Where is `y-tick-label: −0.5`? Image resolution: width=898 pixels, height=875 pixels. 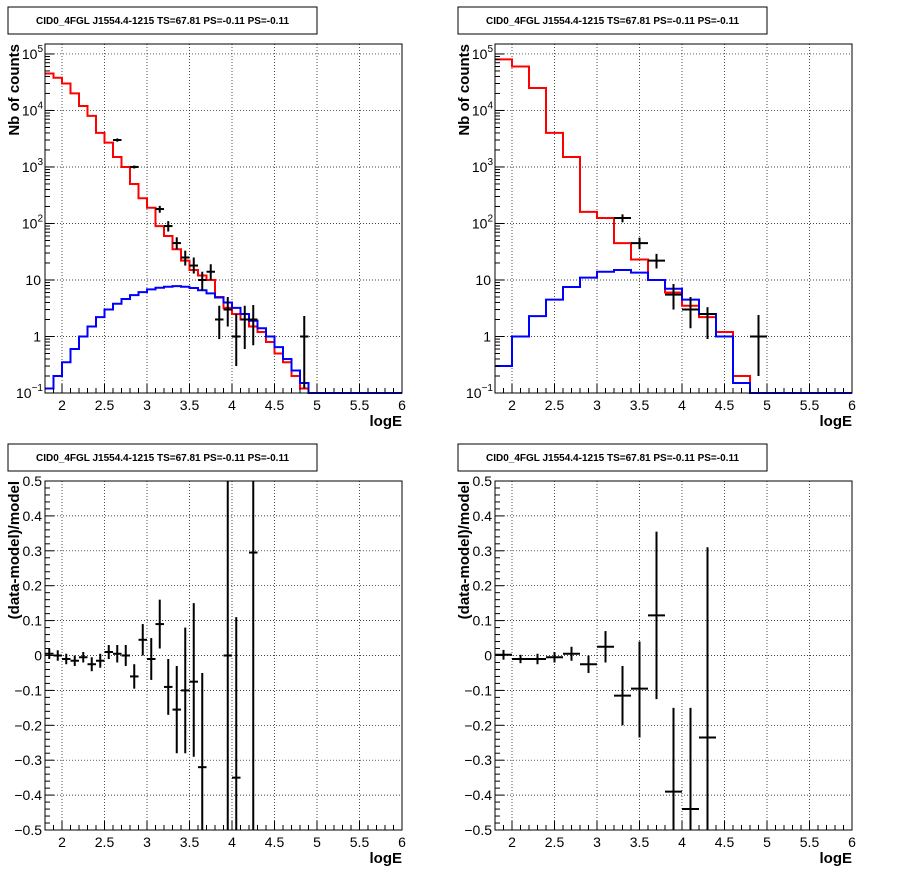 y-tick-label: −0.5 is located at coordinates (478, 830).